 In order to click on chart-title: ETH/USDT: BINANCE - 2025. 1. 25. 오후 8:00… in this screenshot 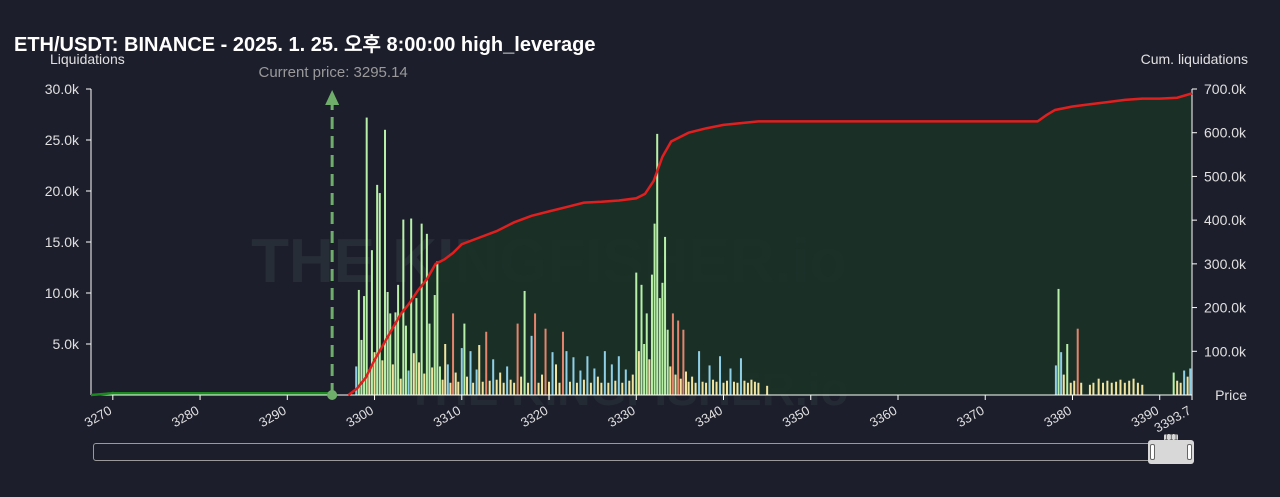, I will do `click(305, 45)`.